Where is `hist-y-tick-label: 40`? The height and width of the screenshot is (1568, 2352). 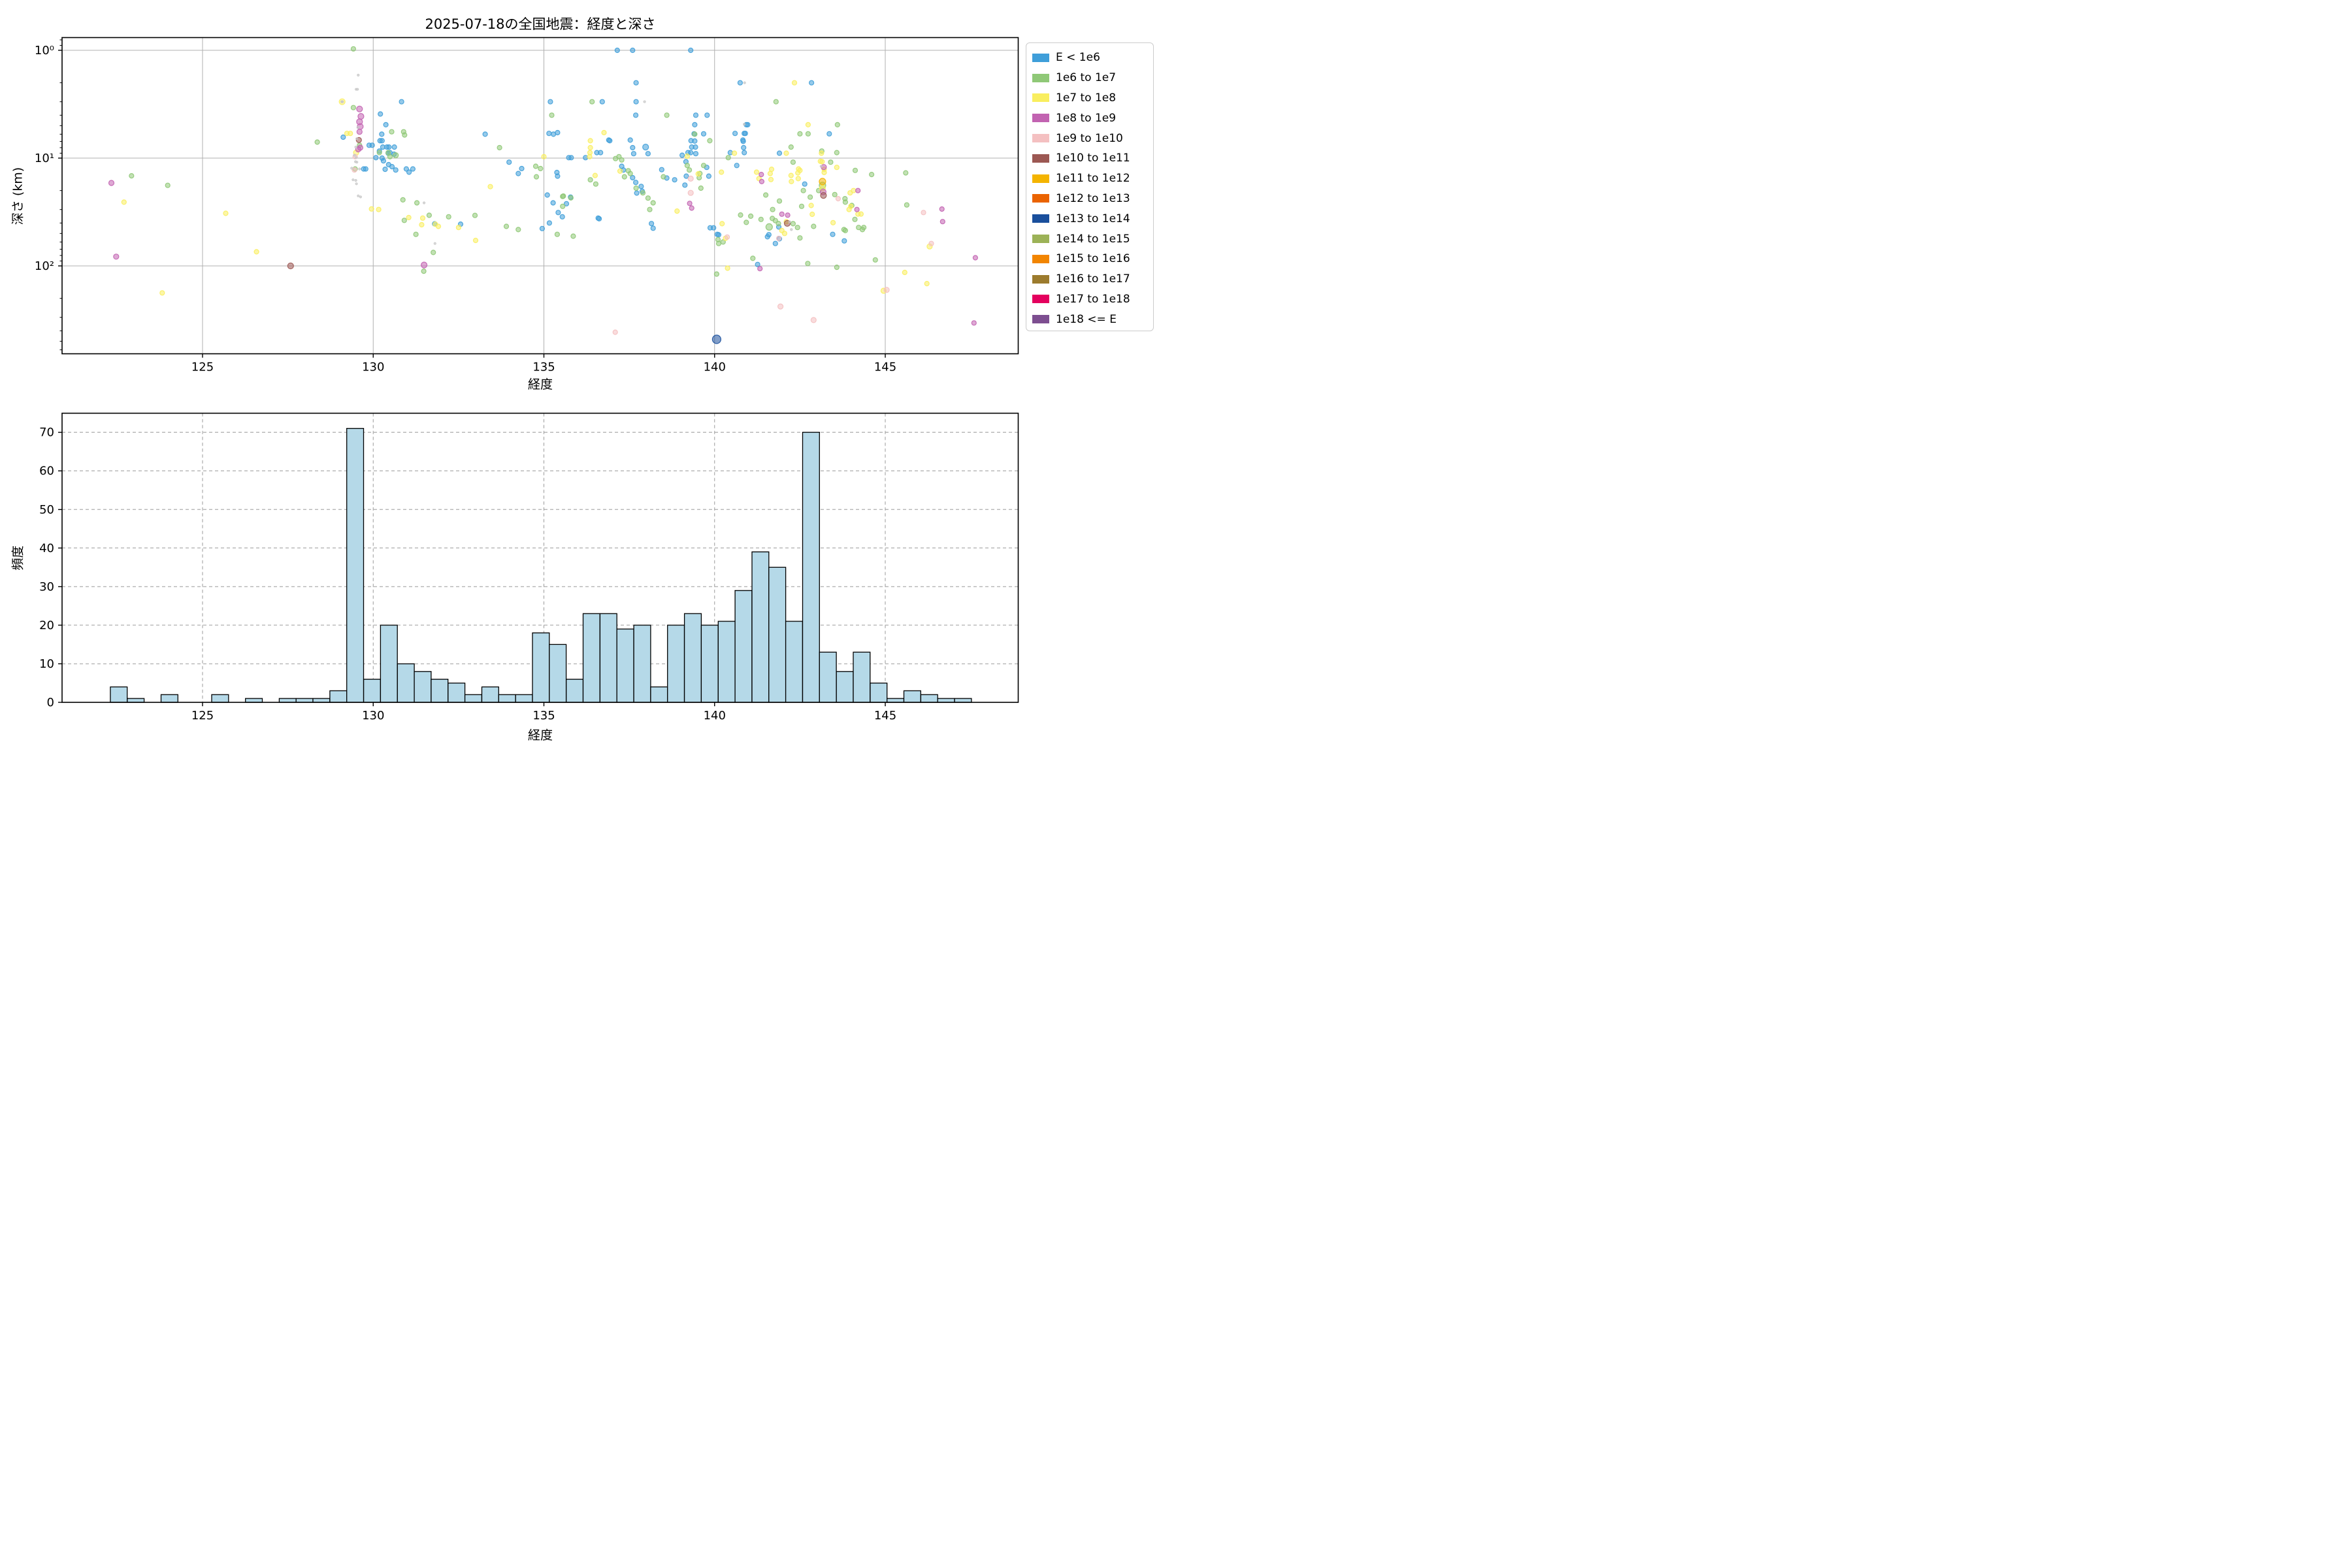 hist-y-tick-label: 40 is located at coordinates (46, 548).